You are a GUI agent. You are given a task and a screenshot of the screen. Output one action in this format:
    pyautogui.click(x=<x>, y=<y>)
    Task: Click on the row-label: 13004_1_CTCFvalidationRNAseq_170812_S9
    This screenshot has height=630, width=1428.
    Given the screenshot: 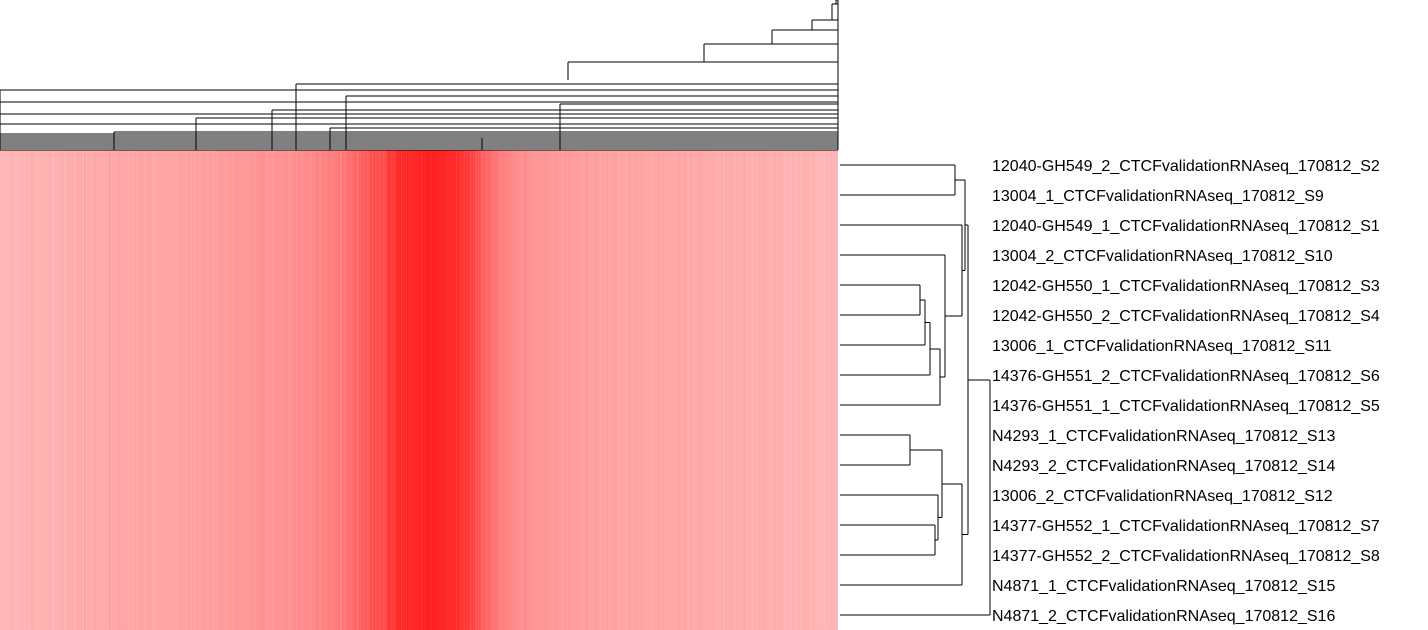 What is the action you would take?
    pyautogui.click(x=1158, y=196)
    